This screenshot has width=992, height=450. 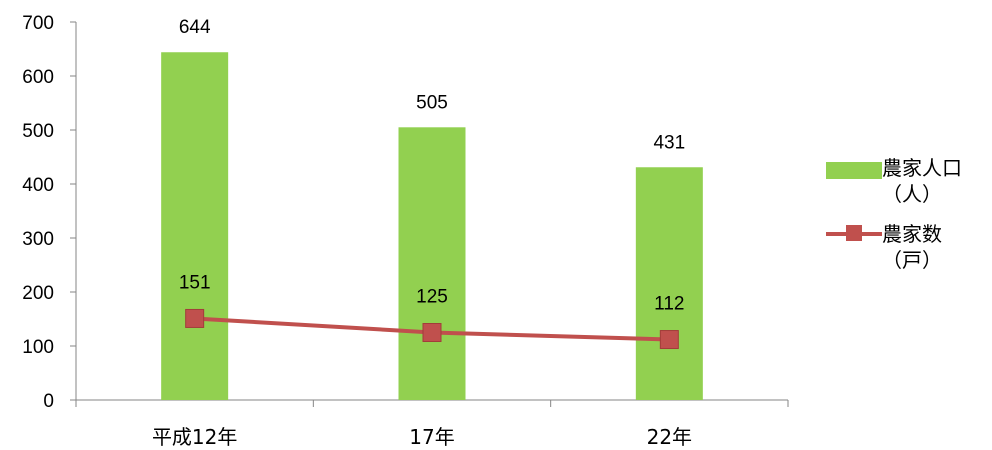 I want to click on legend: 農家人口 （人） 農家数 （戸）, so click(x=909, y=221).